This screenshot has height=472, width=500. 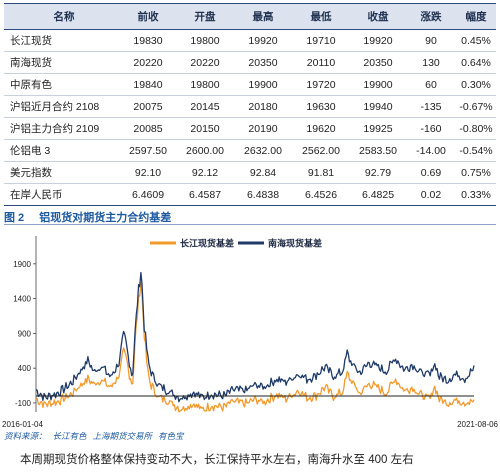 I want to click on cell-low: 19710, so click(x=321, y=40).